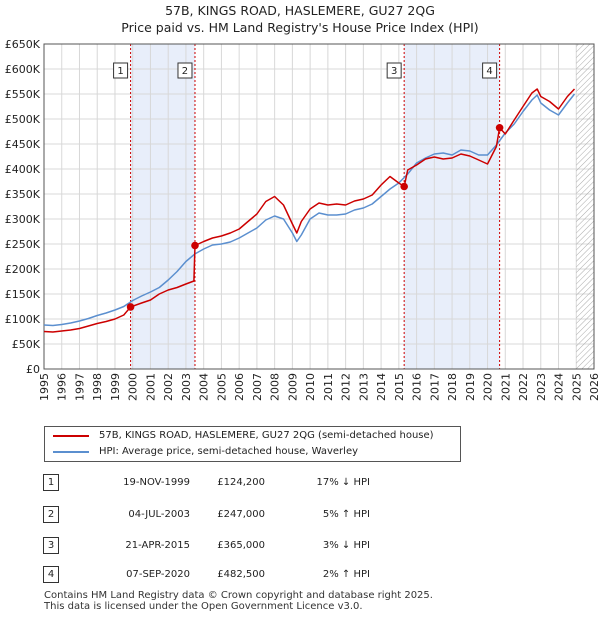 The image size is (600, 620). Describe the element at coordinates (328, 387) in the screenshot. I see `x-tick-label: 2011` at that location.